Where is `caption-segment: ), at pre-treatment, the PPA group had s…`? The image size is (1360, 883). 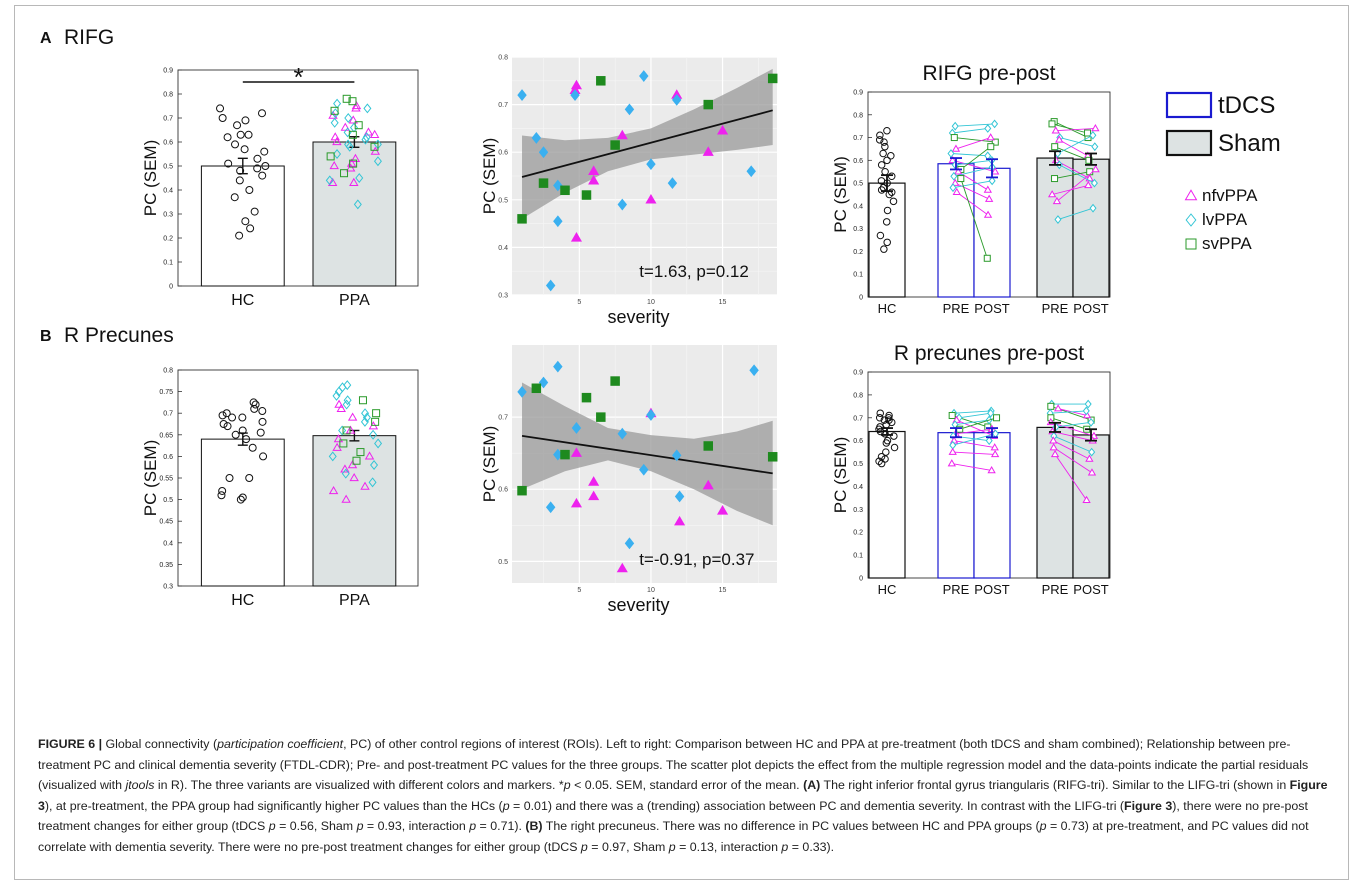 caption-segment: ), at pre-treatment, the PPA group had s… is located at coordinates (273, 805).